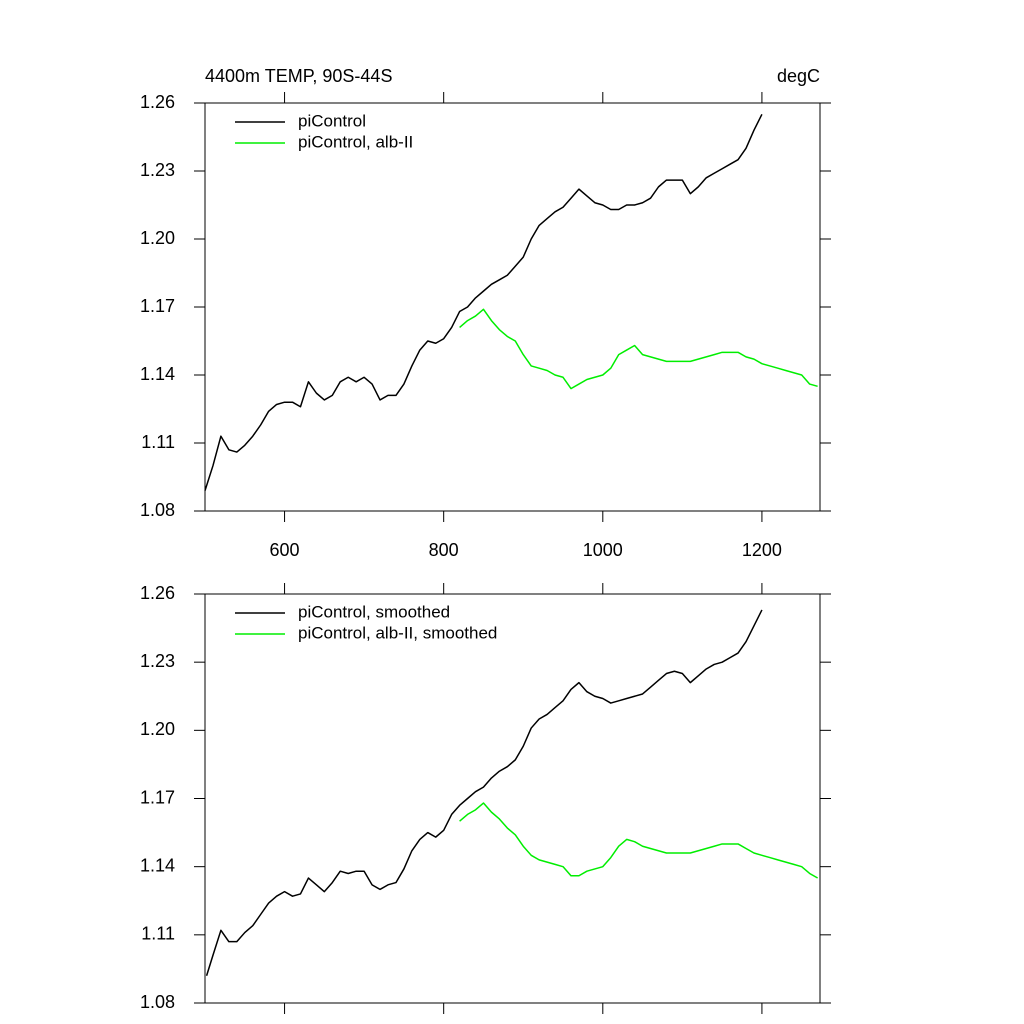  What do you see at coordinates (603, 550) in the screenshot?
I see `x-tick-label: 1000` at bounding box center [603, 550].